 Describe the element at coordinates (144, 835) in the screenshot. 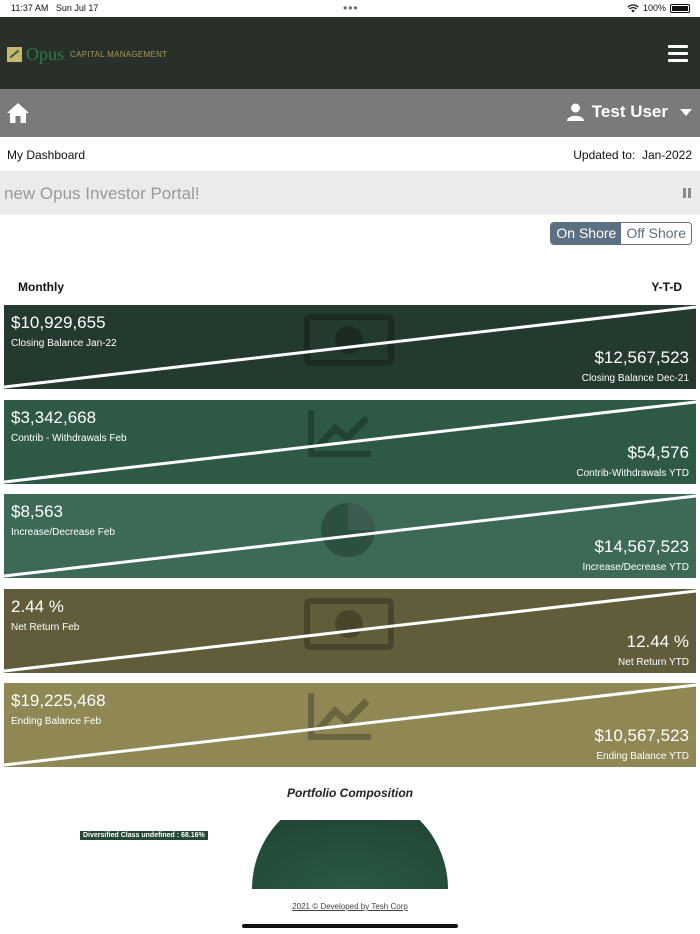

I see `pie-slice-label: Diversified Class undefined : 68.16%` at that location.